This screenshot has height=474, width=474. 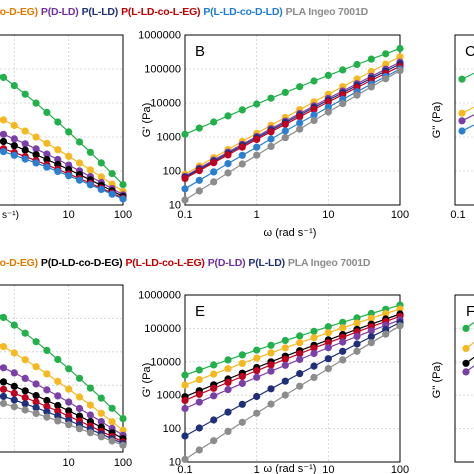 I want to click on y-tick-label-e: 10, so click(x=175, y=463).